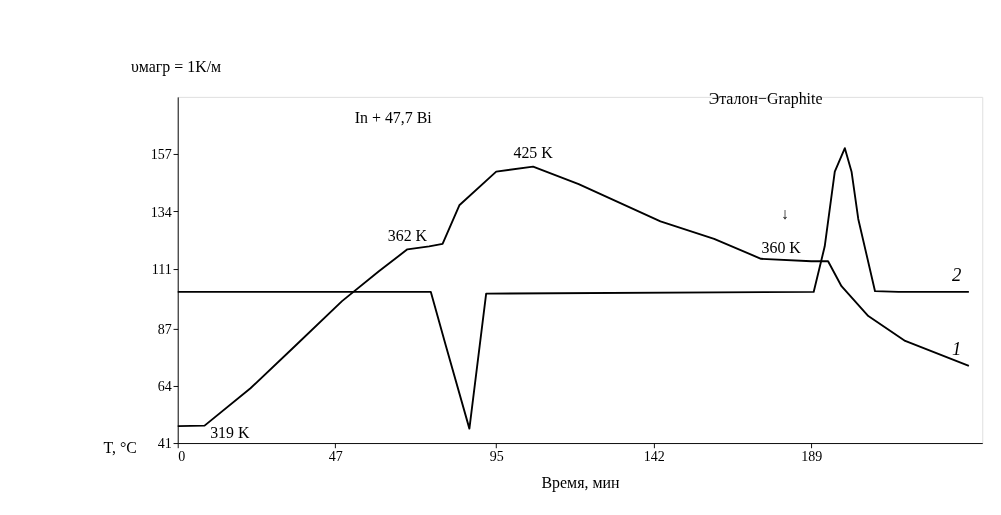 The width and height of the screenshot is (1001, 515). I want to click on annotation: Эталон−Graphite, so click(765, 99).